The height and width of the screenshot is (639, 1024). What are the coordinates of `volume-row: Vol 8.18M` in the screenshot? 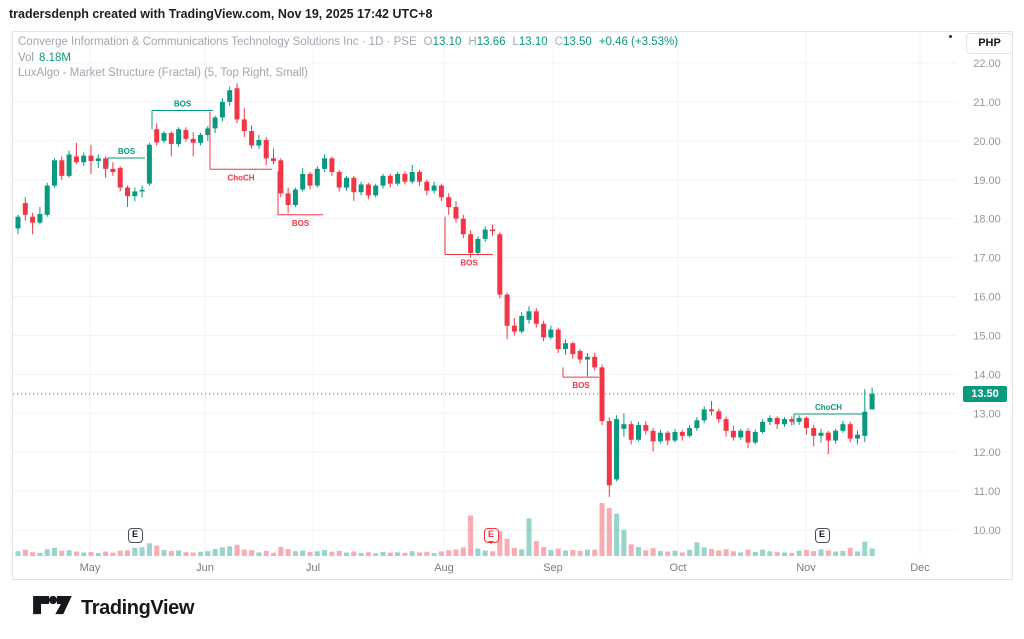 It's located at (348, 59).